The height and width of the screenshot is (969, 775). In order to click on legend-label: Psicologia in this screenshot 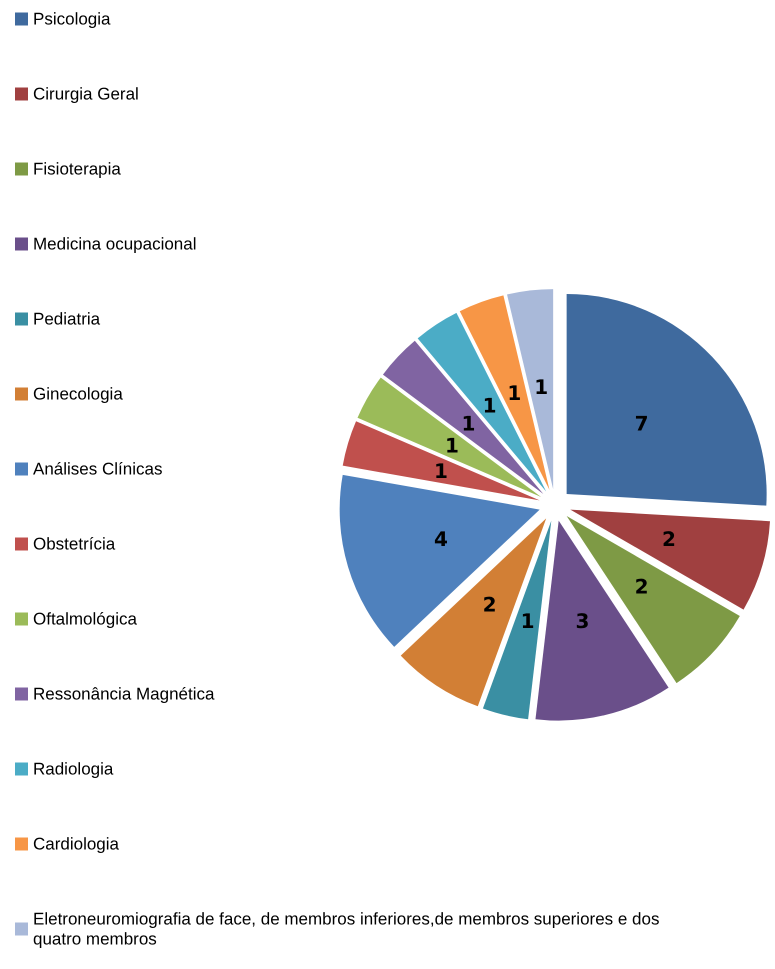, I will do `click(72, 19)`.